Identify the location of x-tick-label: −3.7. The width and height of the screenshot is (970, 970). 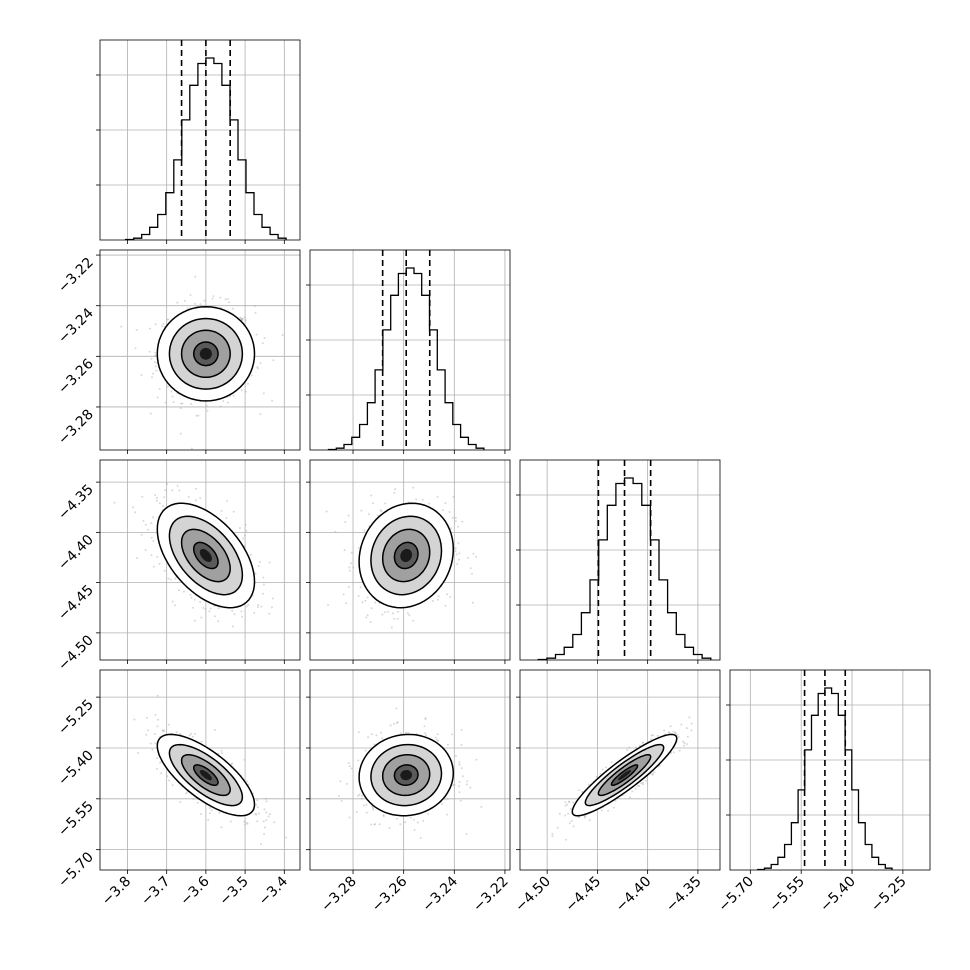
(155, 891).